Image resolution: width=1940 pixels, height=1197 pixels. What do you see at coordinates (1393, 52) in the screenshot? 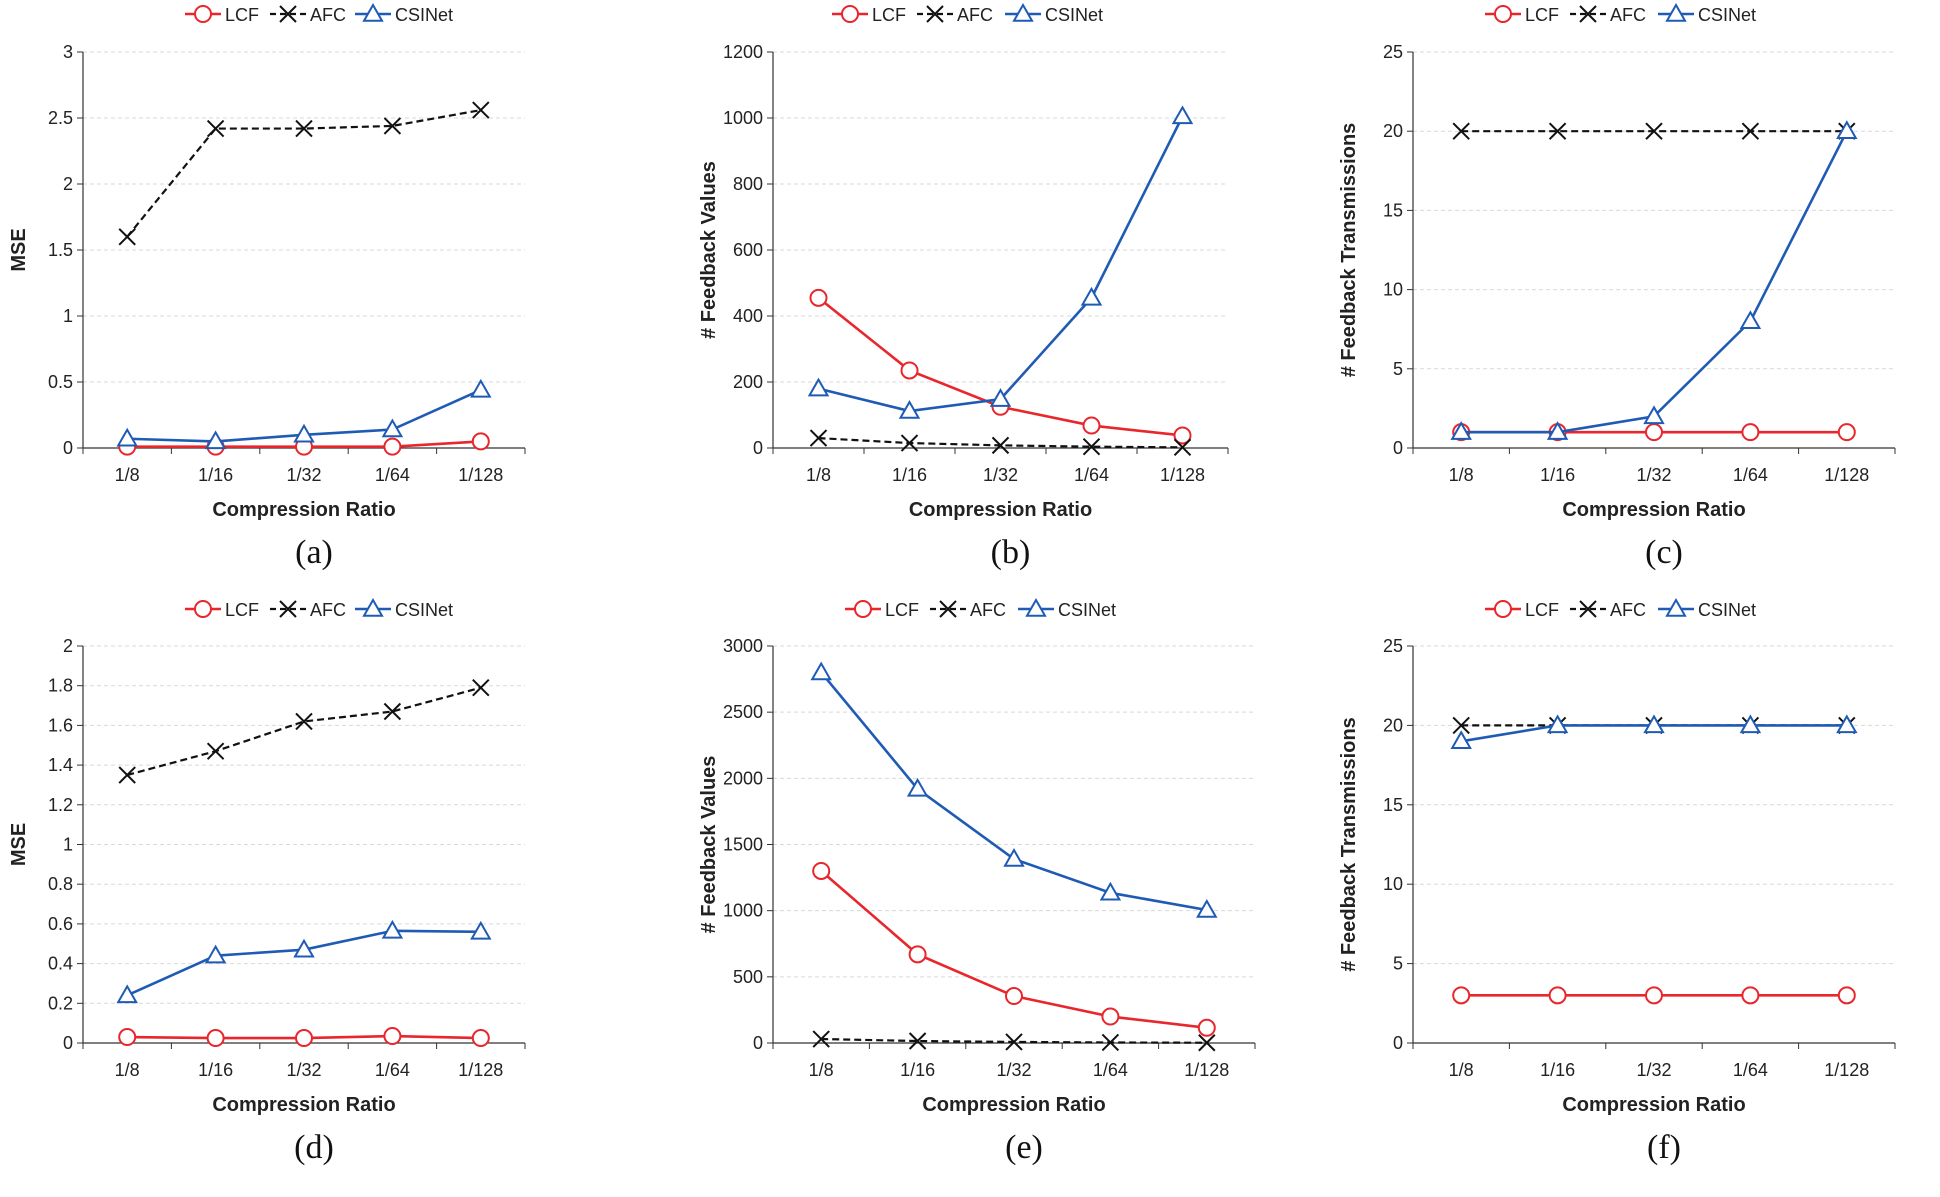
I see `y-tick-label: 25` at bounding box center [1393, 52].